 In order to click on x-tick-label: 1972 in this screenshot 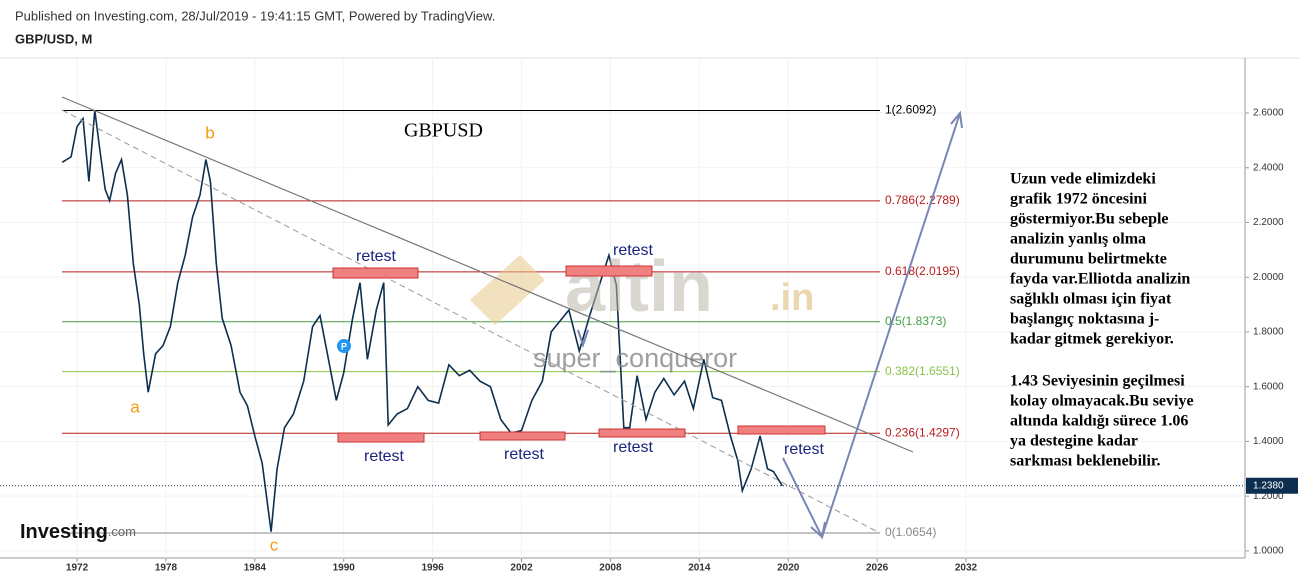, I will do `click(77, 568)`.